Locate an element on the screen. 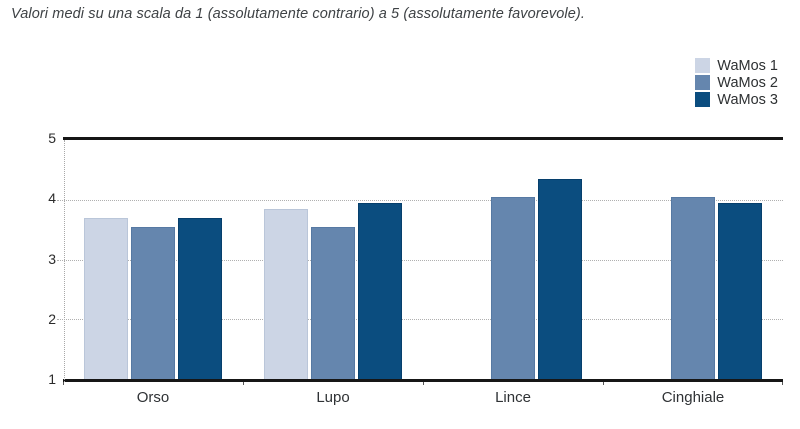 This screenshot has width=800, height=429. legend-item-wamos-3: WaMos 3 is located at coordinates (736, 99).